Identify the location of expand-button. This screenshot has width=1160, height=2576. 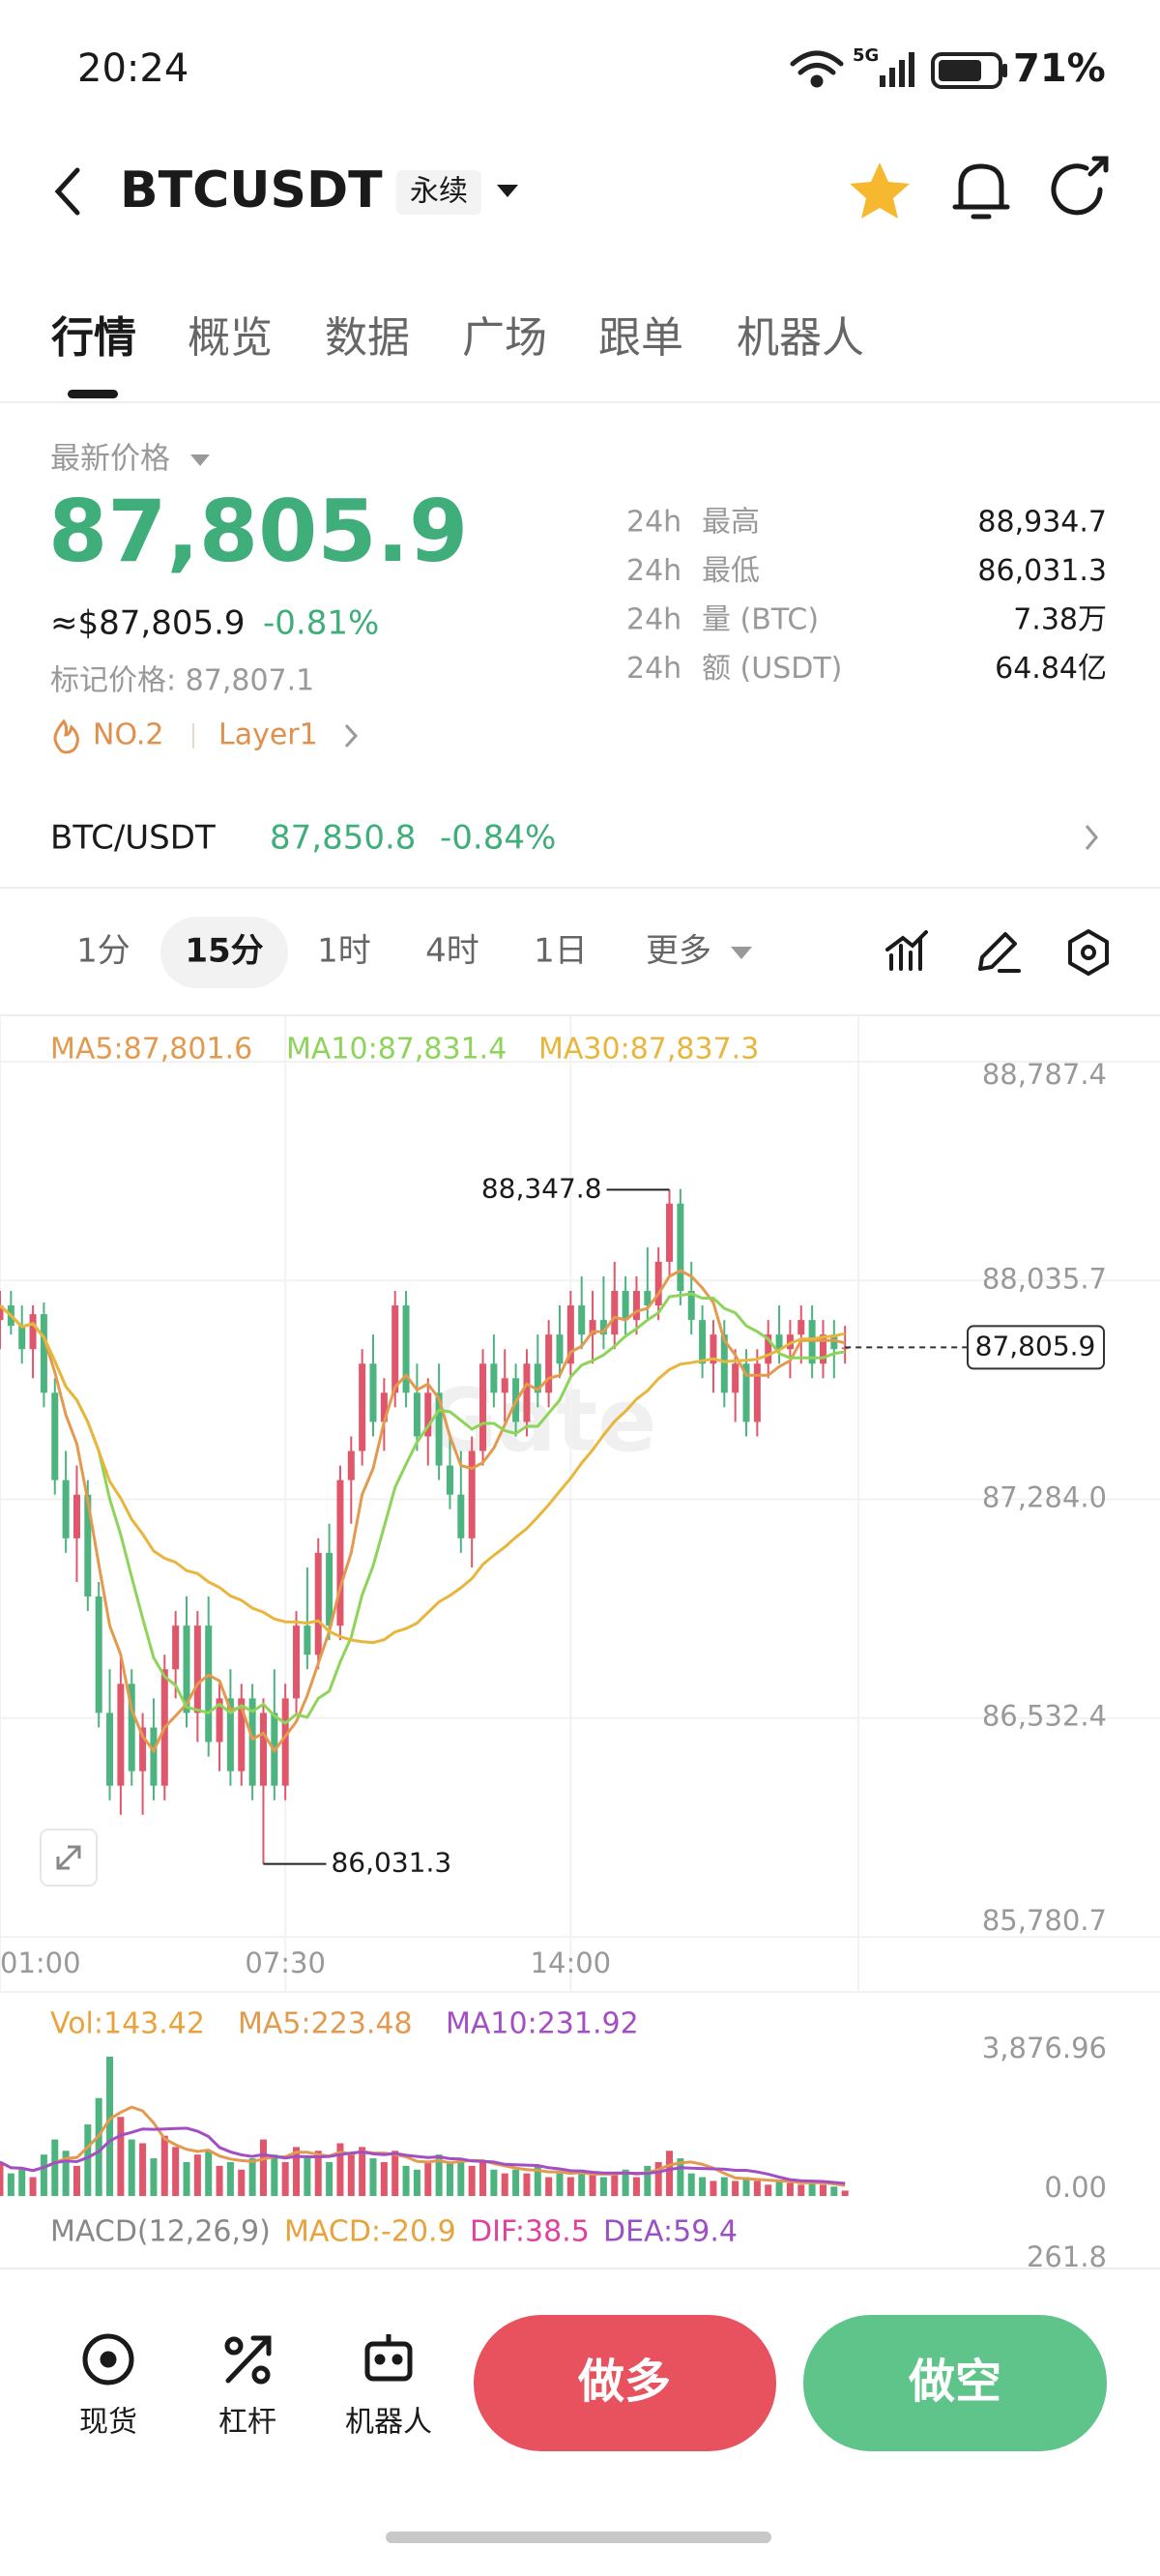
(69, 1858).